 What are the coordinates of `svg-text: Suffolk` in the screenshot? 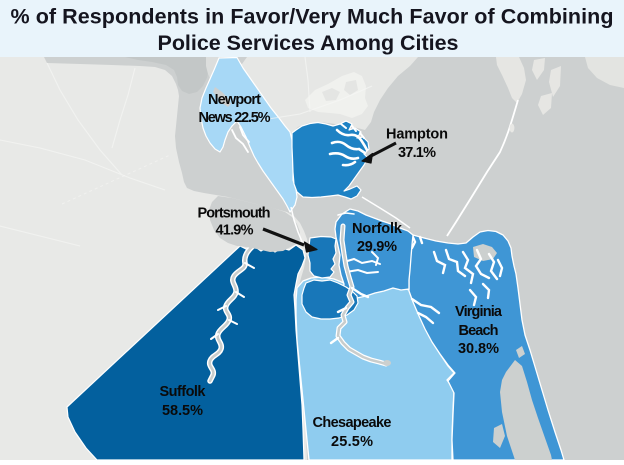 It's located at (183, 392).